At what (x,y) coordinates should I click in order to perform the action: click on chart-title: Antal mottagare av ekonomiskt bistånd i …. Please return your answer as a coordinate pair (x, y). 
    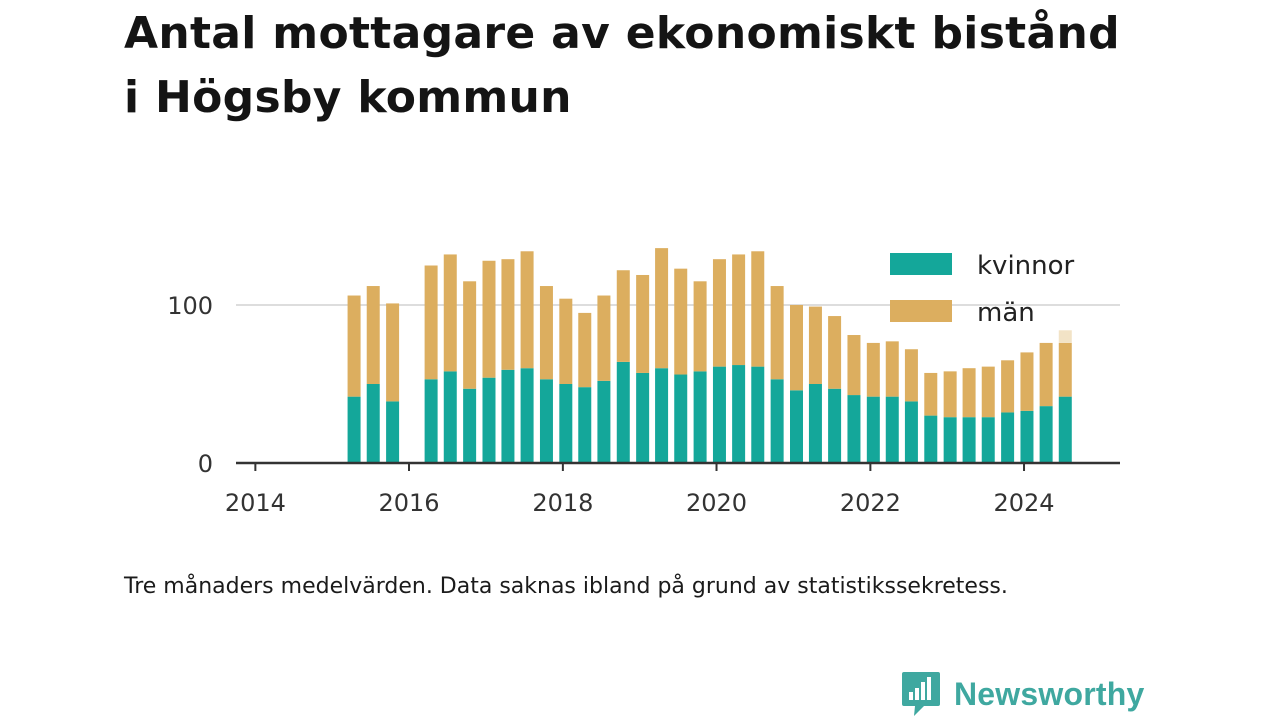
    Looking at the image, I should click on (622, 65).